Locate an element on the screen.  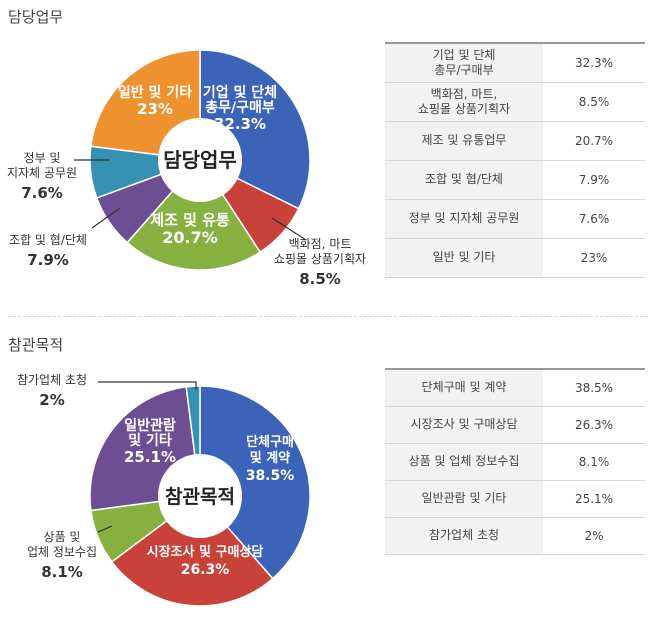
row-value: 7.9% is located at coordinates (594, 180).